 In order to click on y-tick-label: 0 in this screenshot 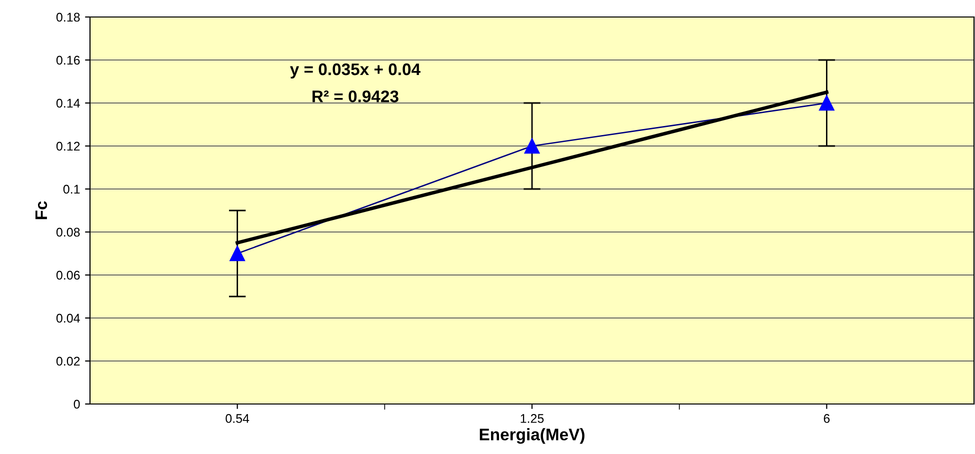, I will do `click(77, 404)`.